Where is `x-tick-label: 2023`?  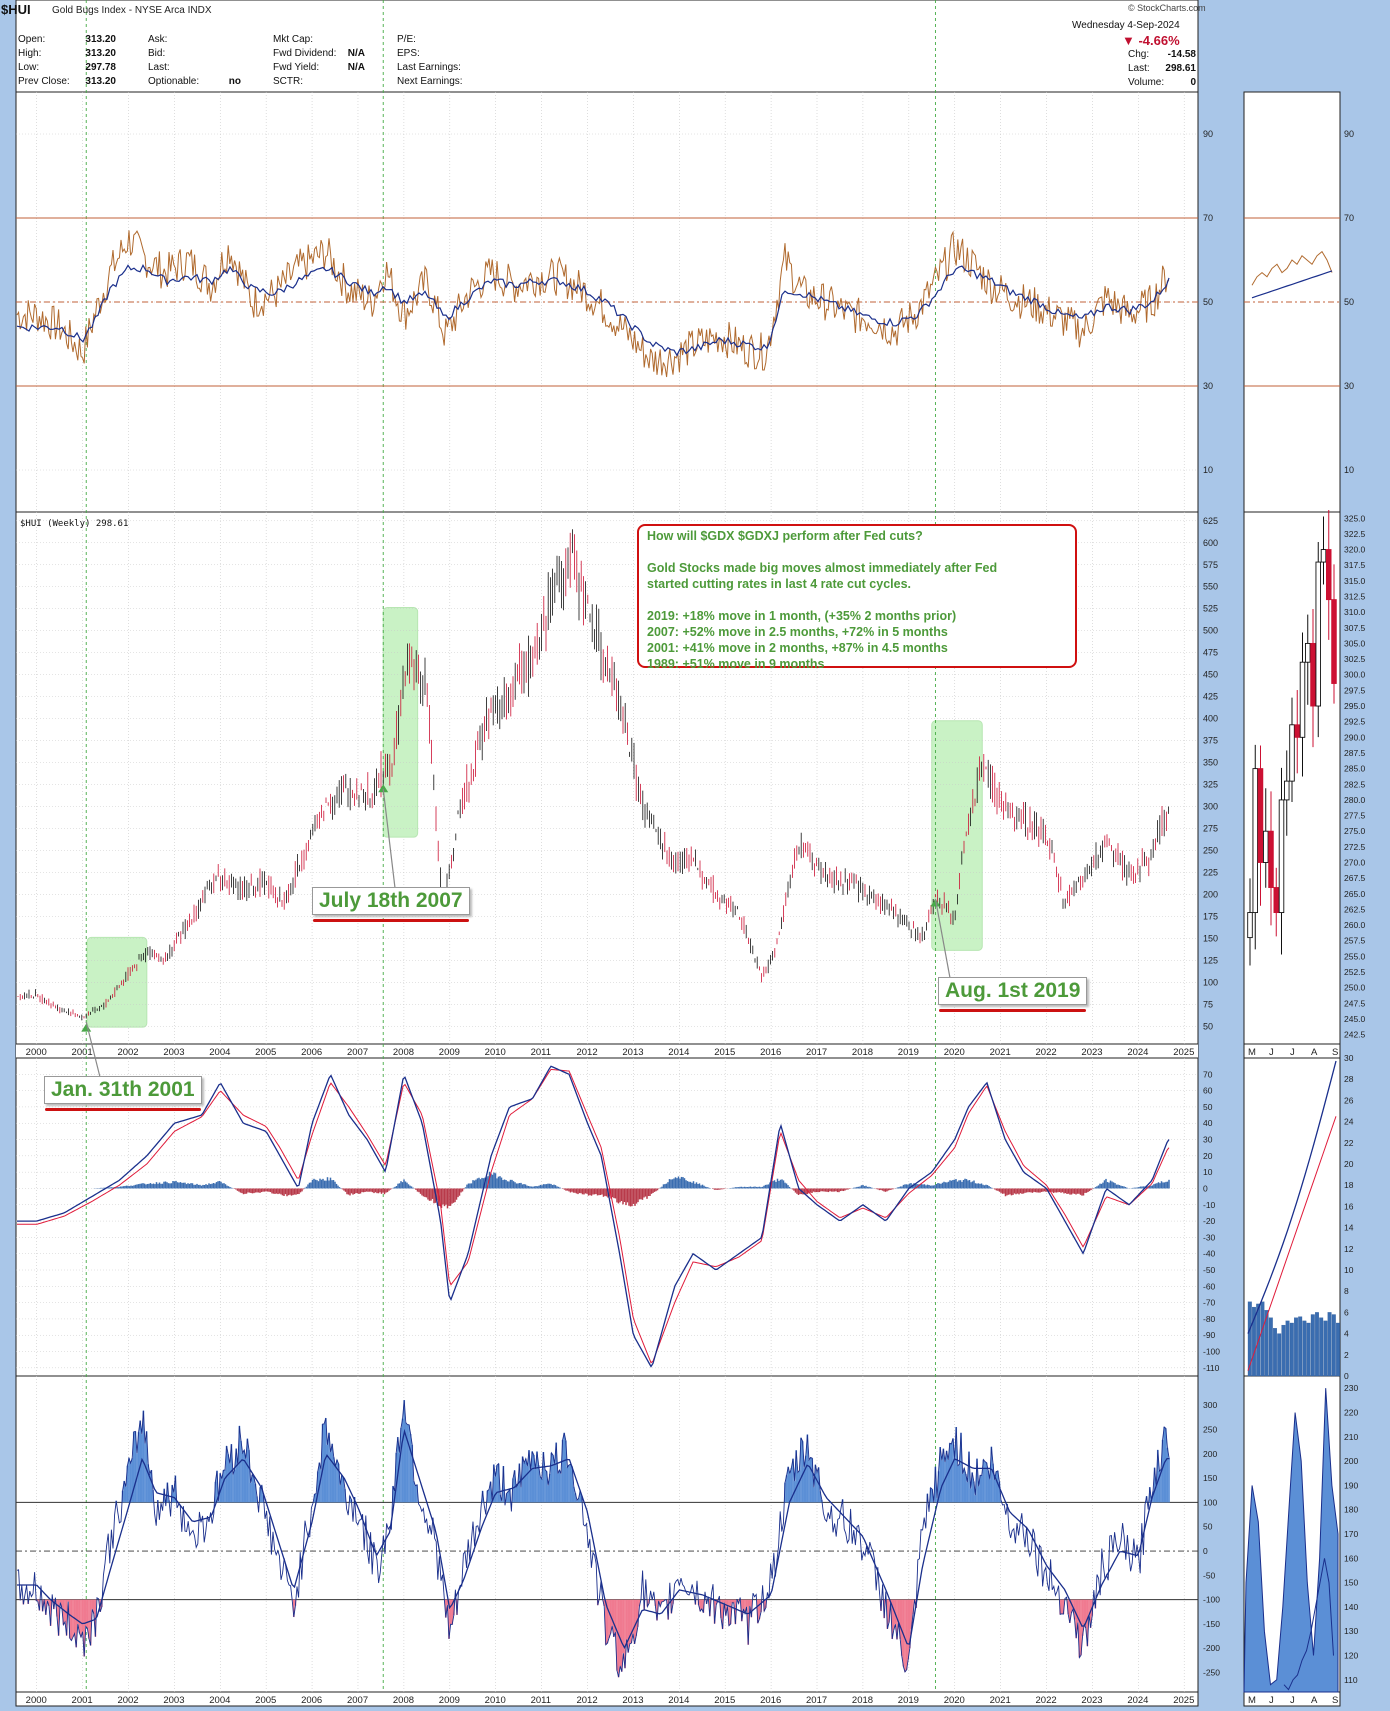 x-tick-label: 2023 is located at coordinates (1091, 1052).